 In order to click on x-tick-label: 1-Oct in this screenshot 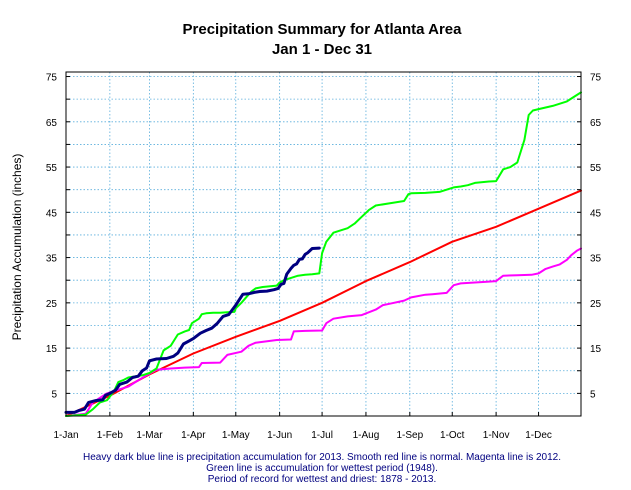, I will do `click(452, 435)`.